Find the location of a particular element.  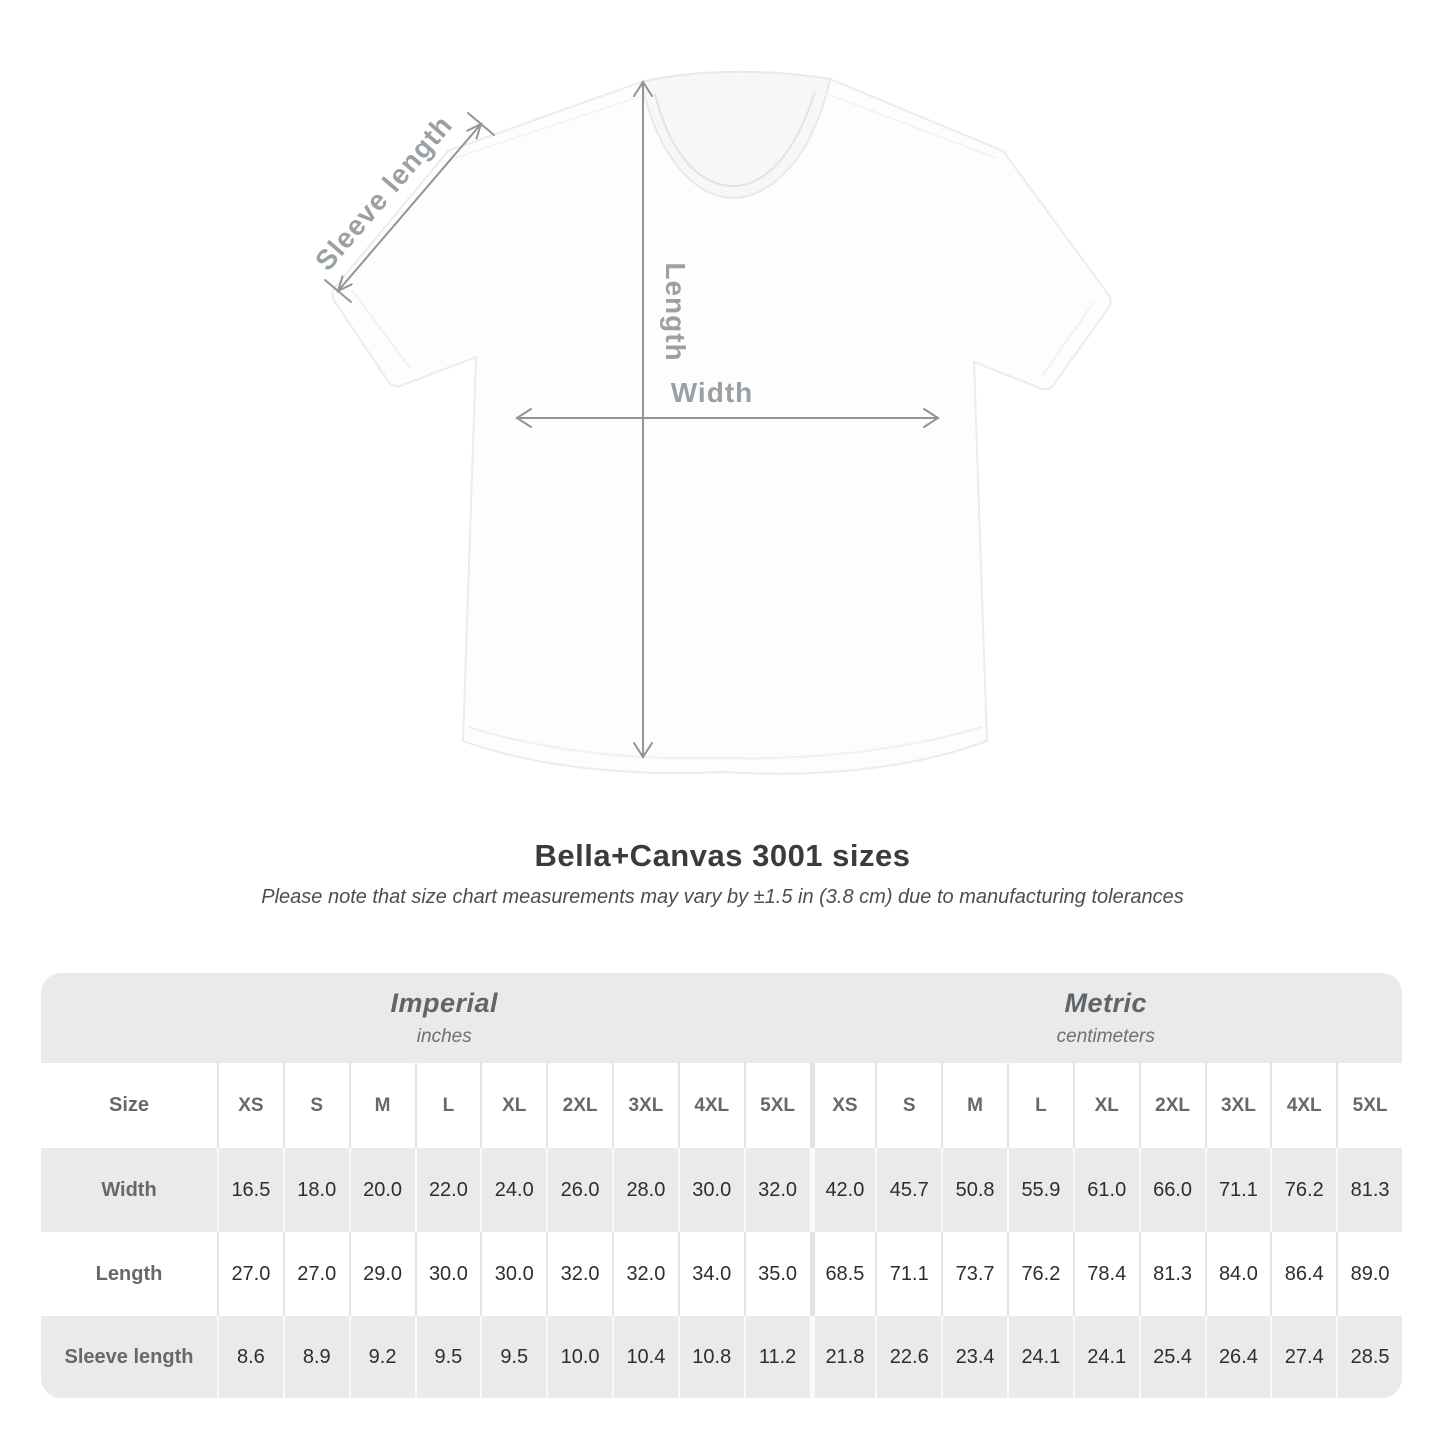

metric-4XL-value: 86.4 is located at coordinates (1303, 1274).